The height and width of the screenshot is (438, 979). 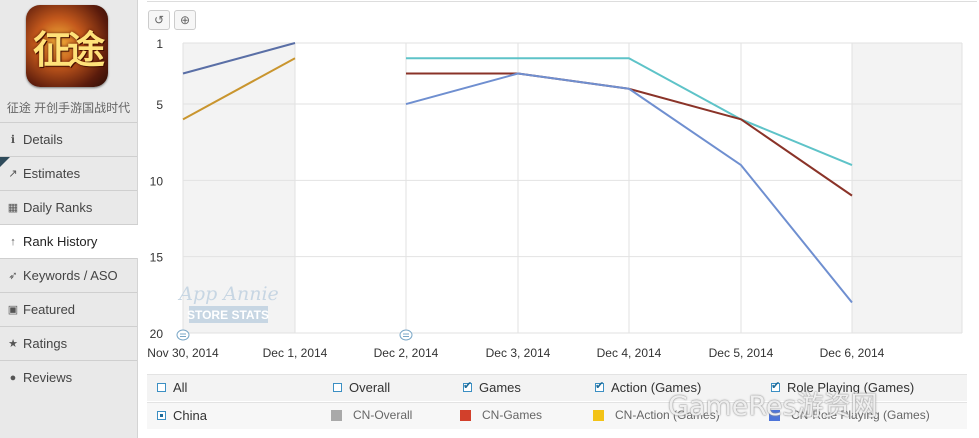 What do you see at coordinates (190, 415) in the screenshot?
I see `legend-label: China` at bounding box center [190, 415].